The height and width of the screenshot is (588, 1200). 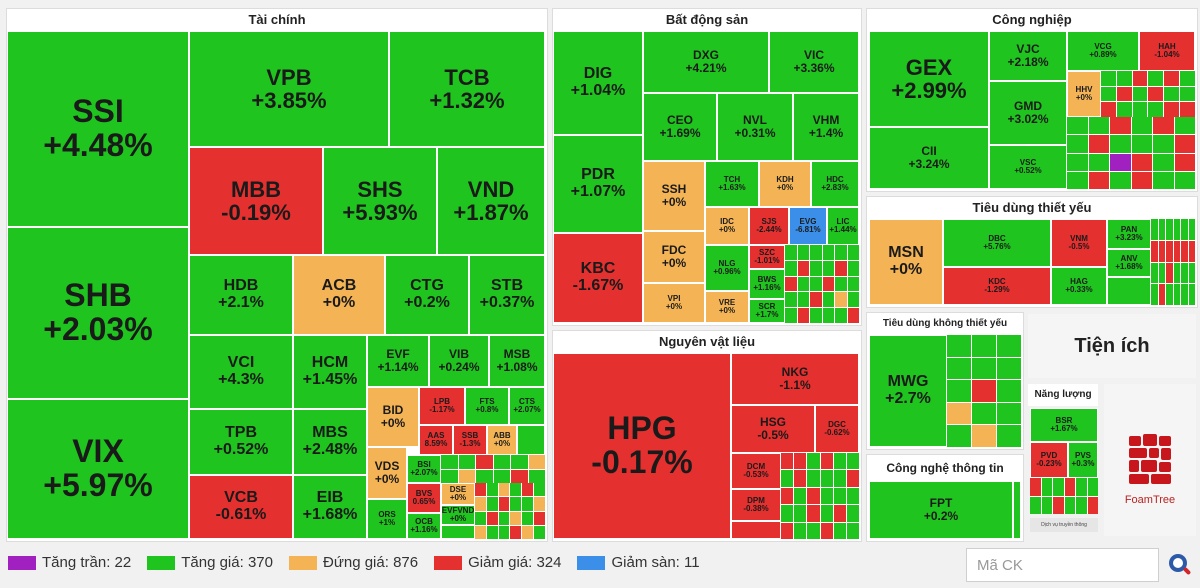 What do you see at coordinates (808, 226) in the screenshot?
I see `stock-tile-evg: EVG -6.81%` at bounding box center [808, 226].